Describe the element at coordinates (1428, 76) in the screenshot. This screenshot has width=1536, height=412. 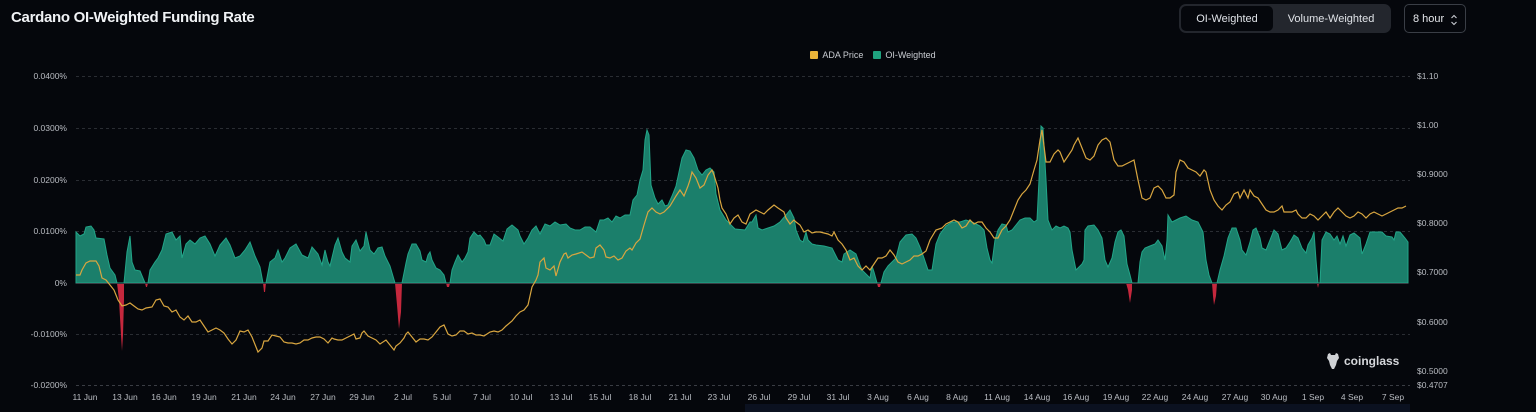
I see `y-right-tick: $1.10` at that location.